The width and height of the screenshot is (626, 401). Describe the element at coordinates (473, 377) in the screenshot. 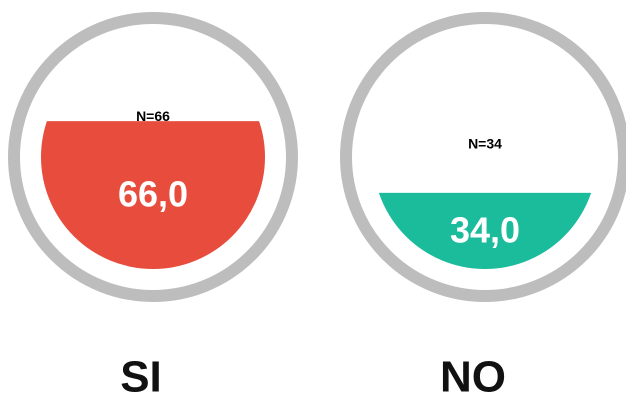

I see `category-label: NO` at that location.